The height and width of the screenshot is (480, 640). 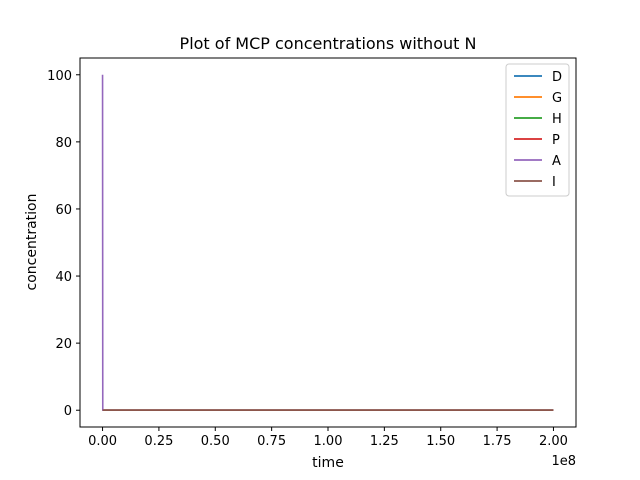 What do you see at coordinates (328, 43) in the screenshot?
I see `chart-title: Plot of MCP concentrations without N` at bounding box center [328, 43].